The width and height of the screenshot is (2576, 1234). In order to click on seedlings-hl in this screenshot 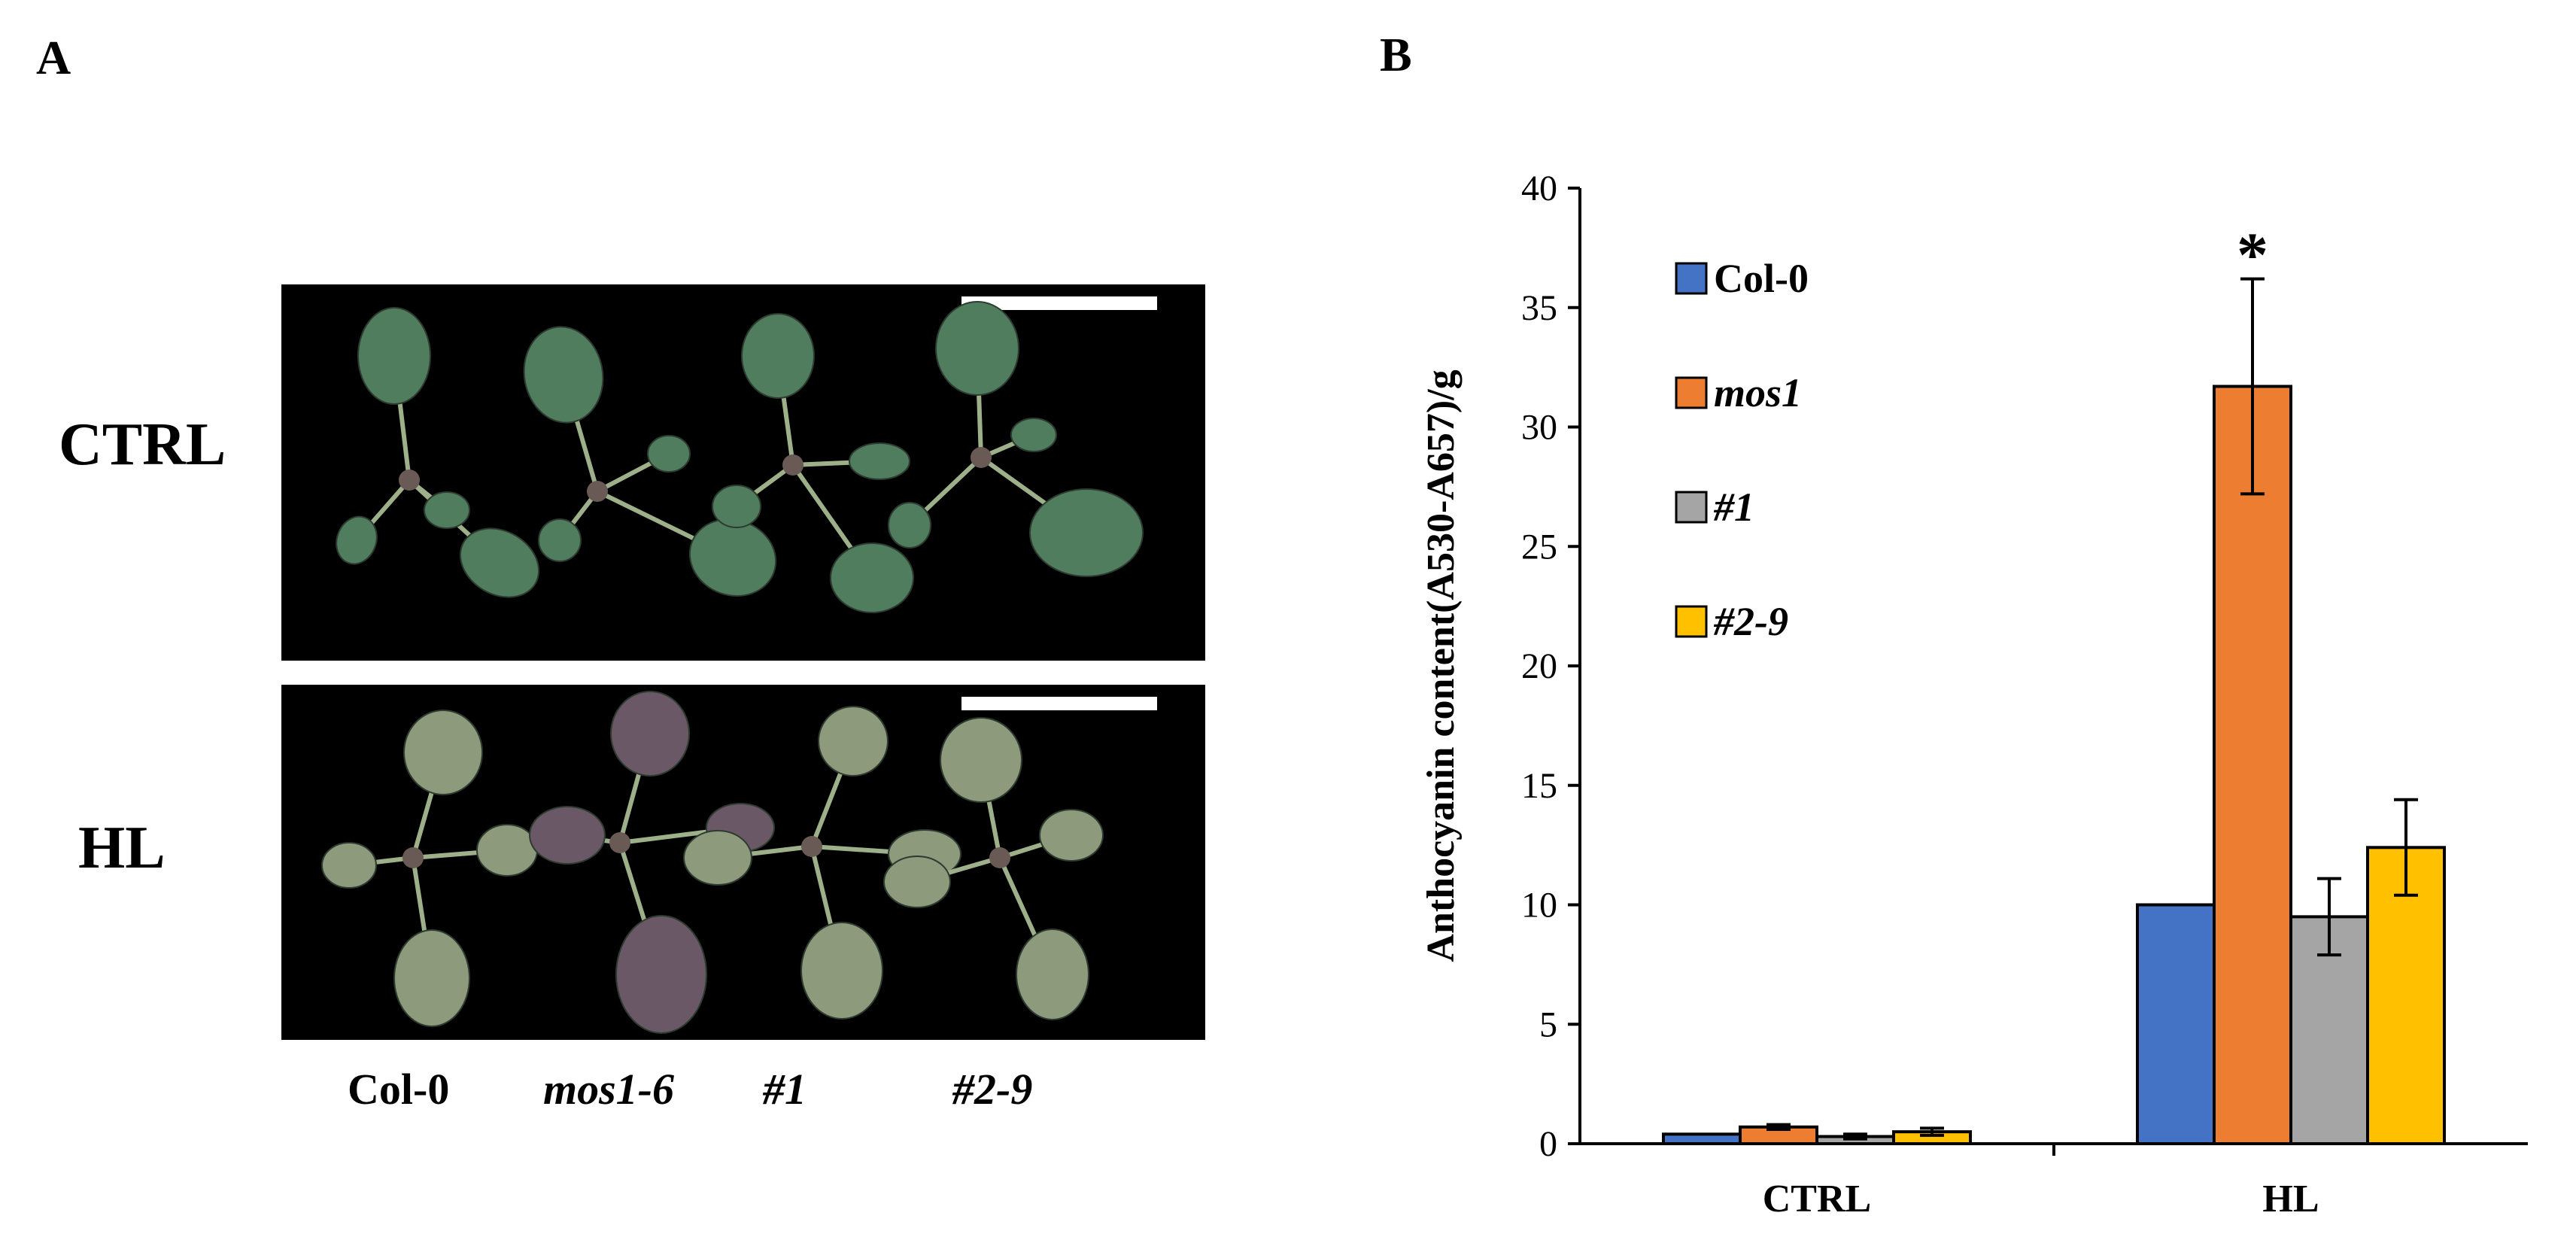, I will do `click(712, 862)`.